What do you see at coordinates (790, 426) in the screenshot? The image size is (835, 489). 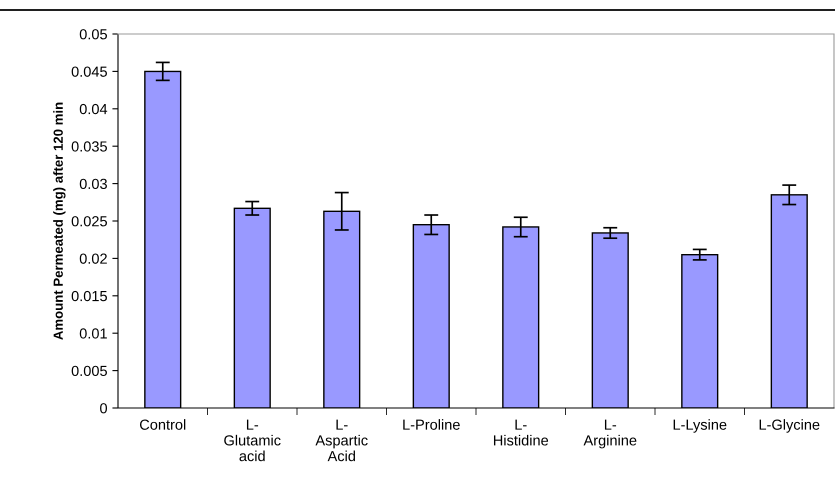 I see `x-tick-label: L-Glycine` at bounding box center [790, 426].